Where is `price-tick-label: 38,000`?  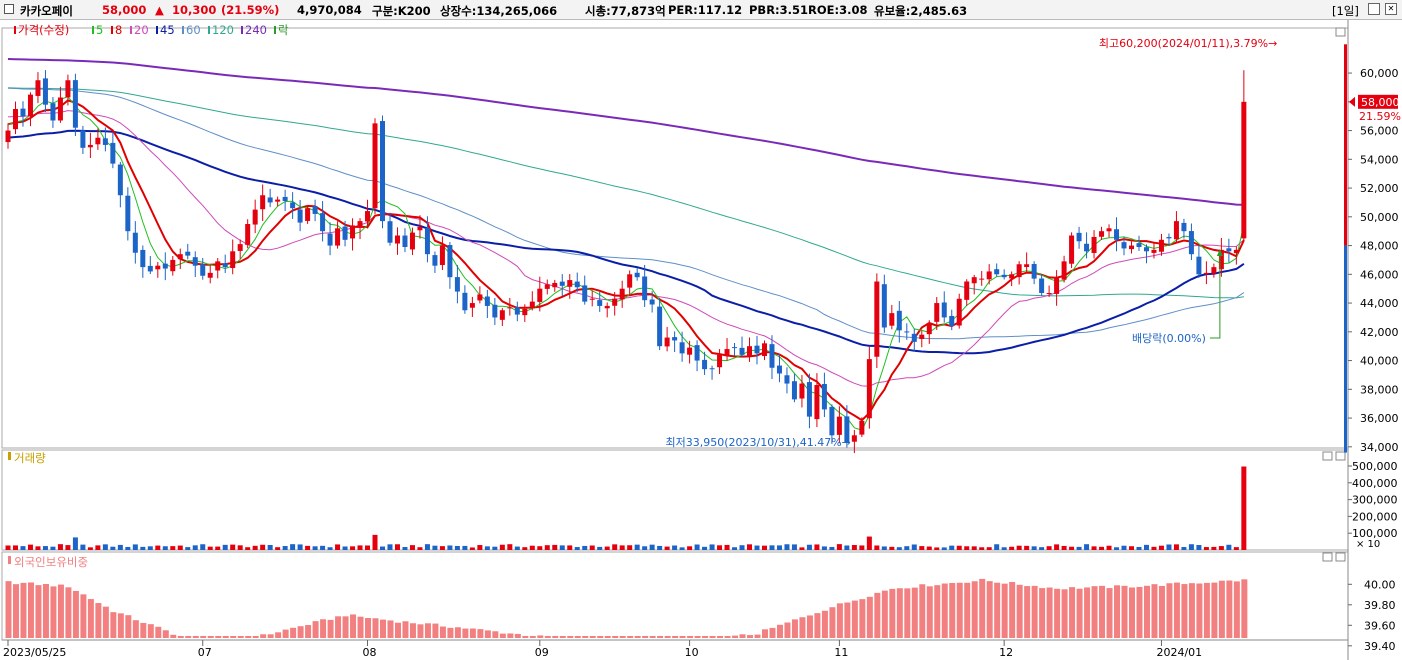
price-tick-label: 38,000 is located at coordinates (1379, 389).